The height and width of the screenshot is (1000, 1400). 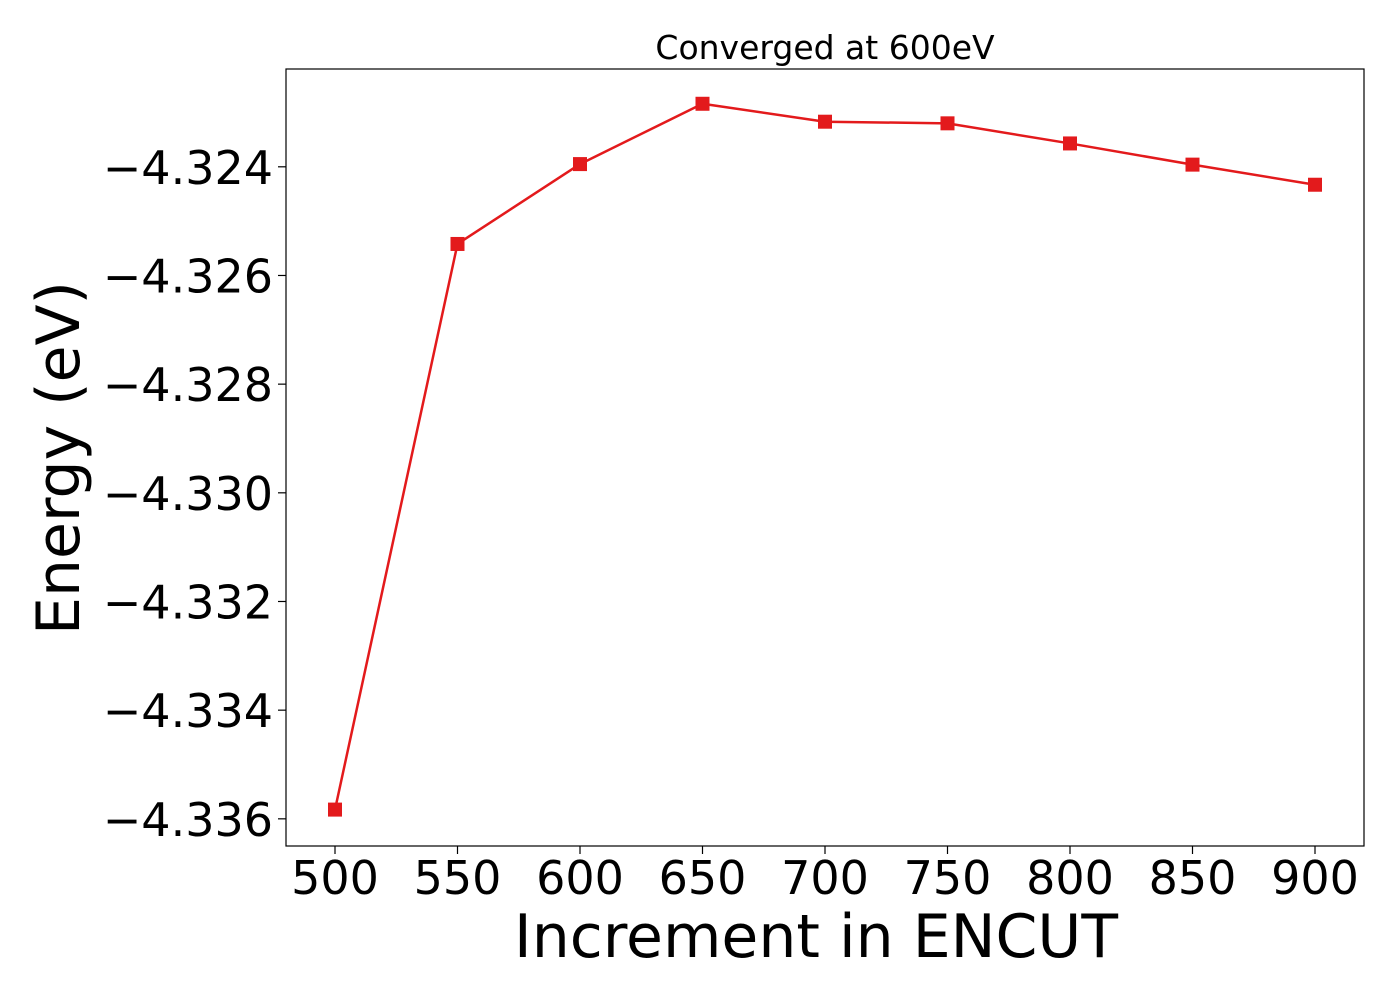 What do you see at coordinates (188, 168) in the screenshot?
I see `y-tick-label: −4.324` at bounding box center [188, 168].